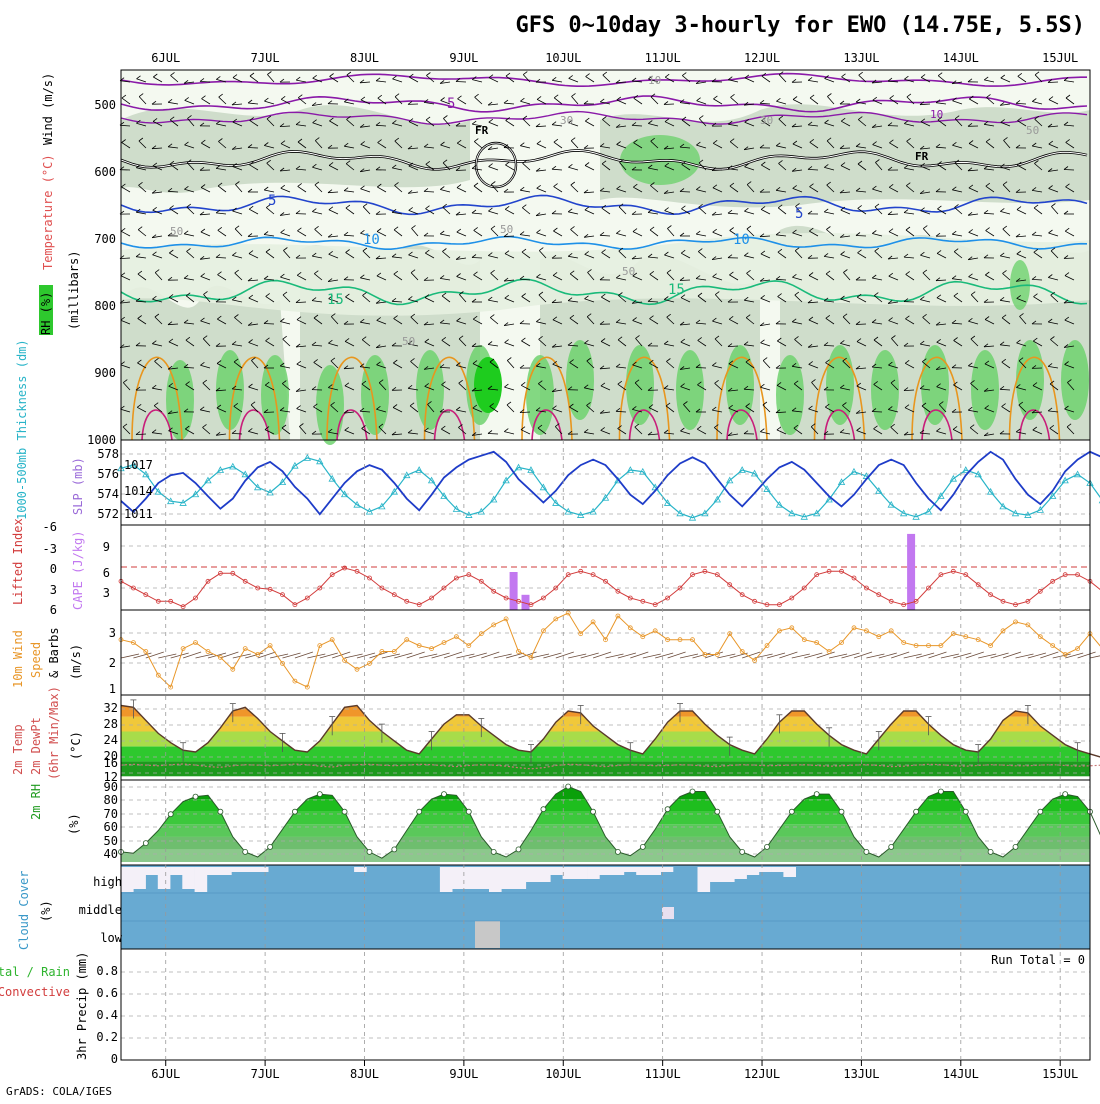  What do you see at coordinates (922, 156) in the screenshot?
I see `contour-label: FR` at bounding box center [922, 156].